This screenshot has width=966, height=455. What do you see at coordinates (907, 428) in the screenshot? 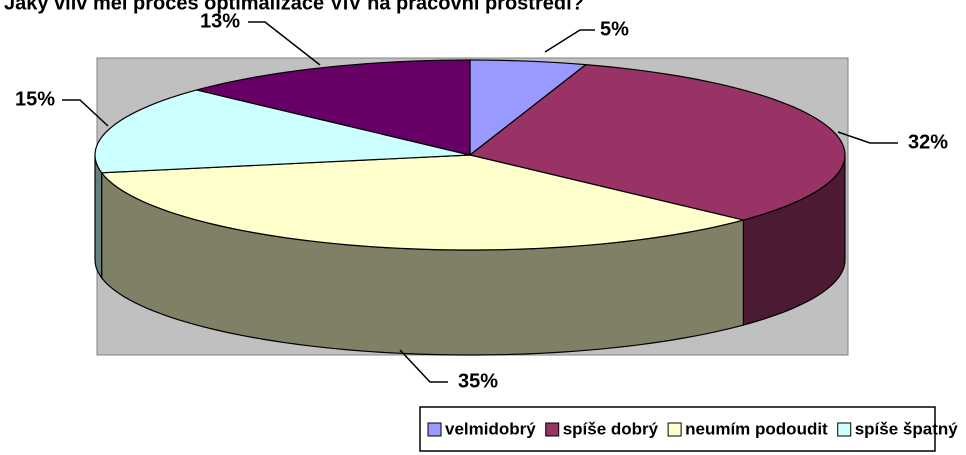
I see `legend-label: spíše špatný` at bounding box center [907, 428].